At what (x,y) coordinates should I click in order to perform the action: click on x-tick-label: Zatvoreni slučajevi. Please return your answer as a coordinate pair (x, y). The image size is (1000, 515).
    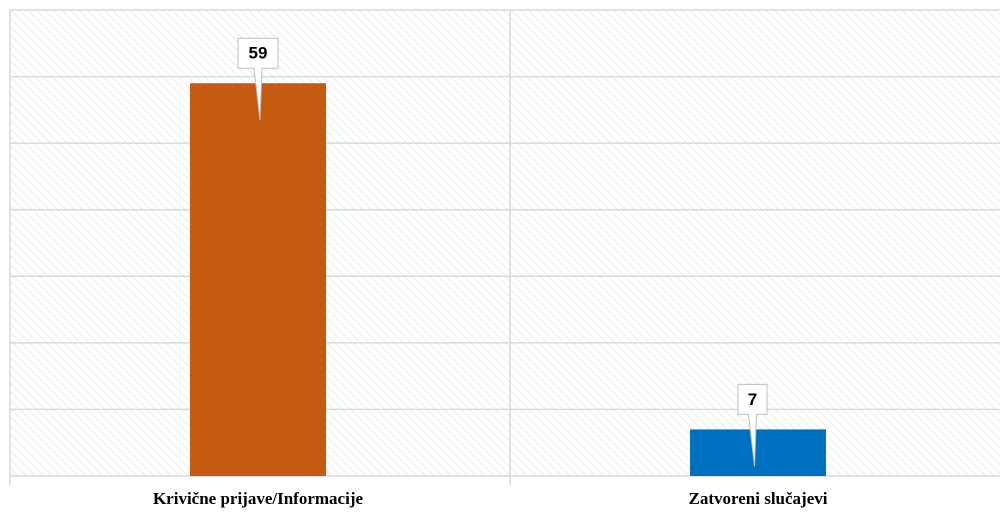
    Looking at the image, I should click on (758, 498).